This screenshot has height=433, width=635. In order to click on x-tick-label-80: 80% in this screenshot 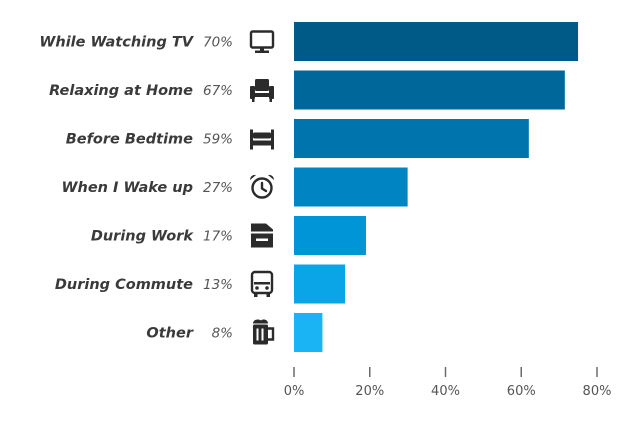, I will do `click(597, 391)`.